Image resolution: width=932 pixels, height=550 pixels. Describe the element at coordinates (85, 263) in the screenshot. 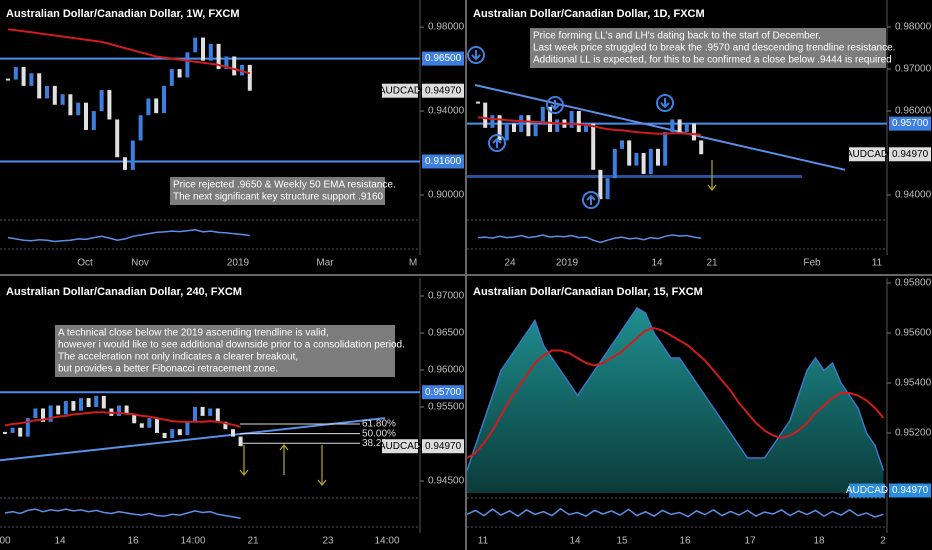

I see `x-tick-label: Oct` at that location.